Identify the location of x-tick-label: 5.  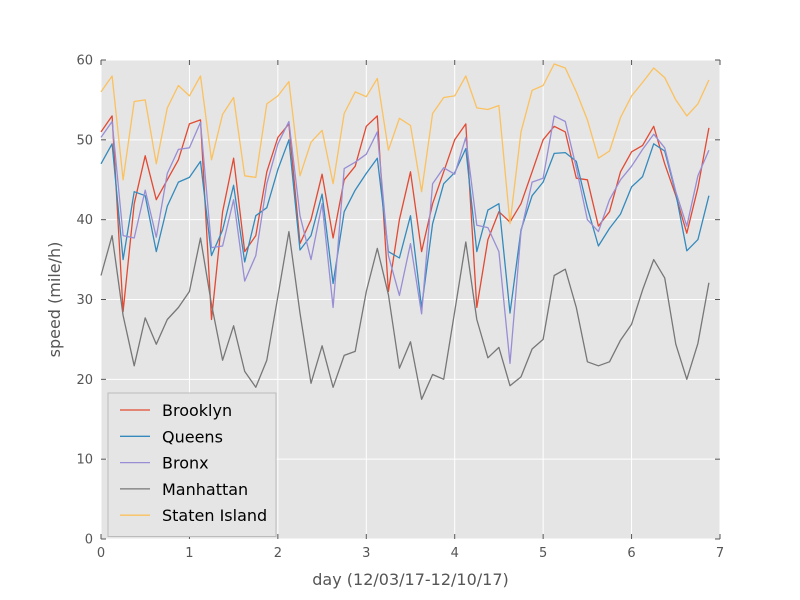
(543, 553).